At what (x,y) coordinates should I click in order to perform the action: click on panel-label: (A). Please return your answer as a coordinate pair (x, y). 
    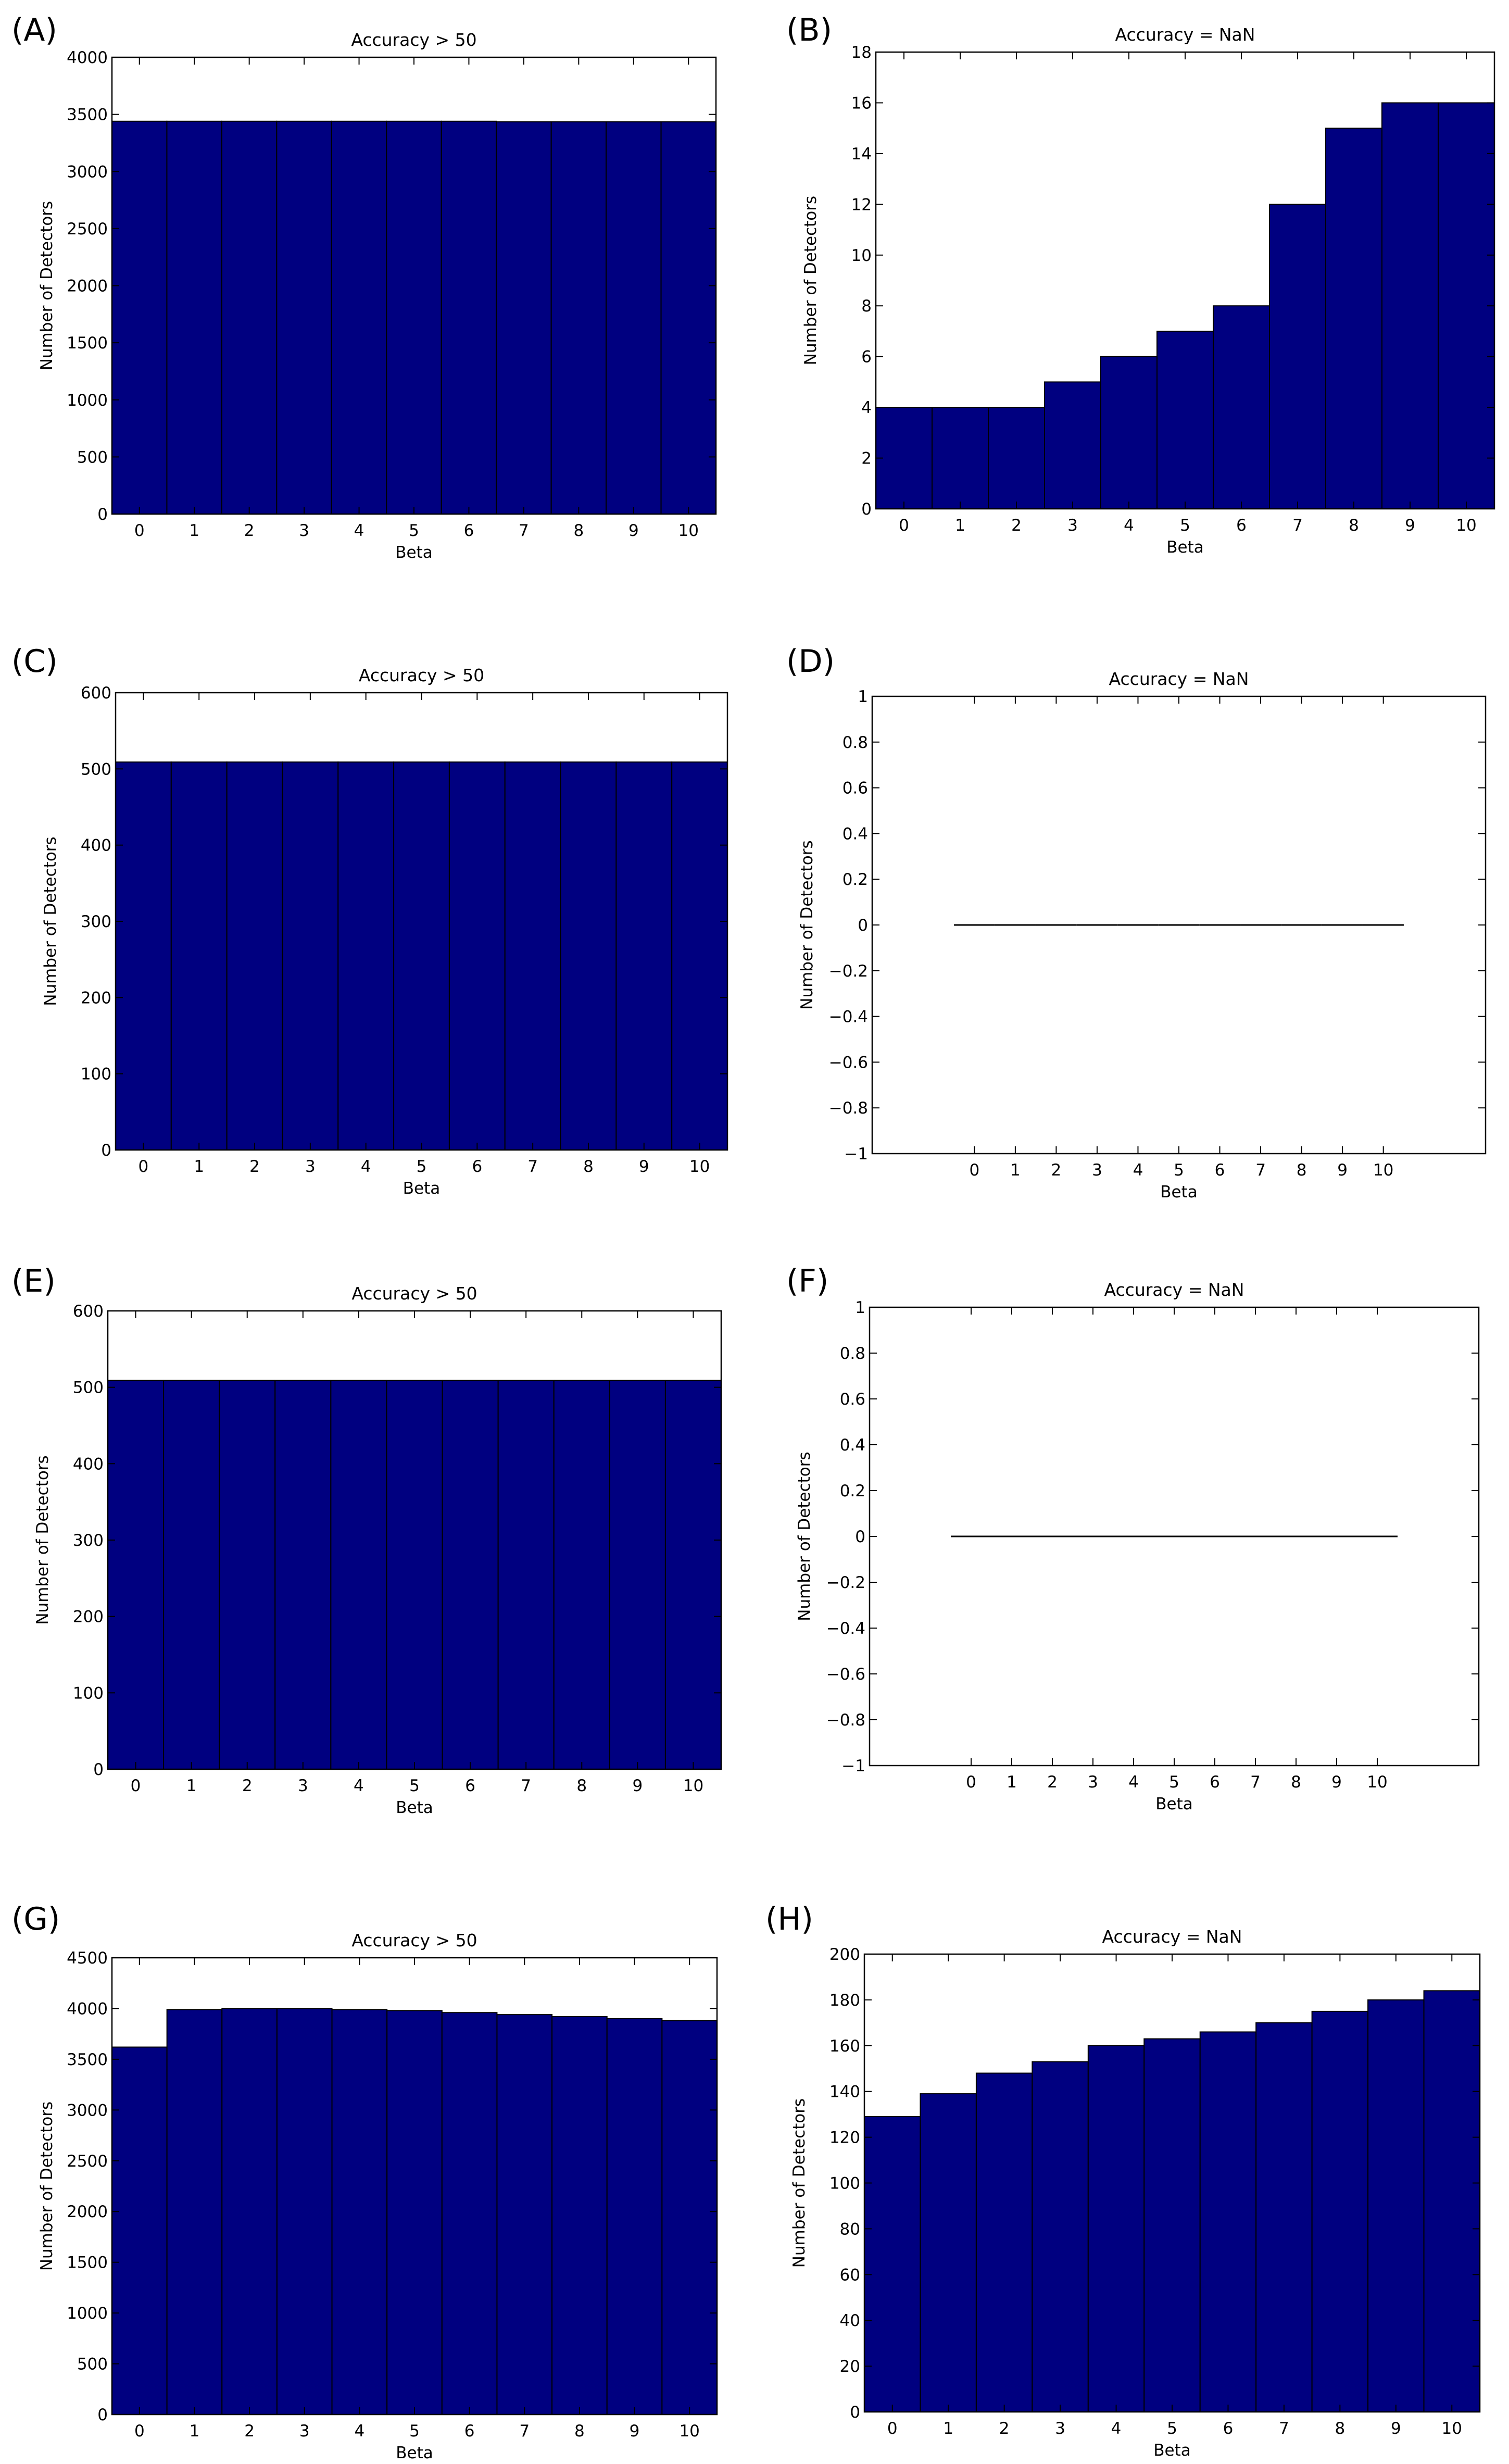
    Looking at the image, I should click on (34, 30).